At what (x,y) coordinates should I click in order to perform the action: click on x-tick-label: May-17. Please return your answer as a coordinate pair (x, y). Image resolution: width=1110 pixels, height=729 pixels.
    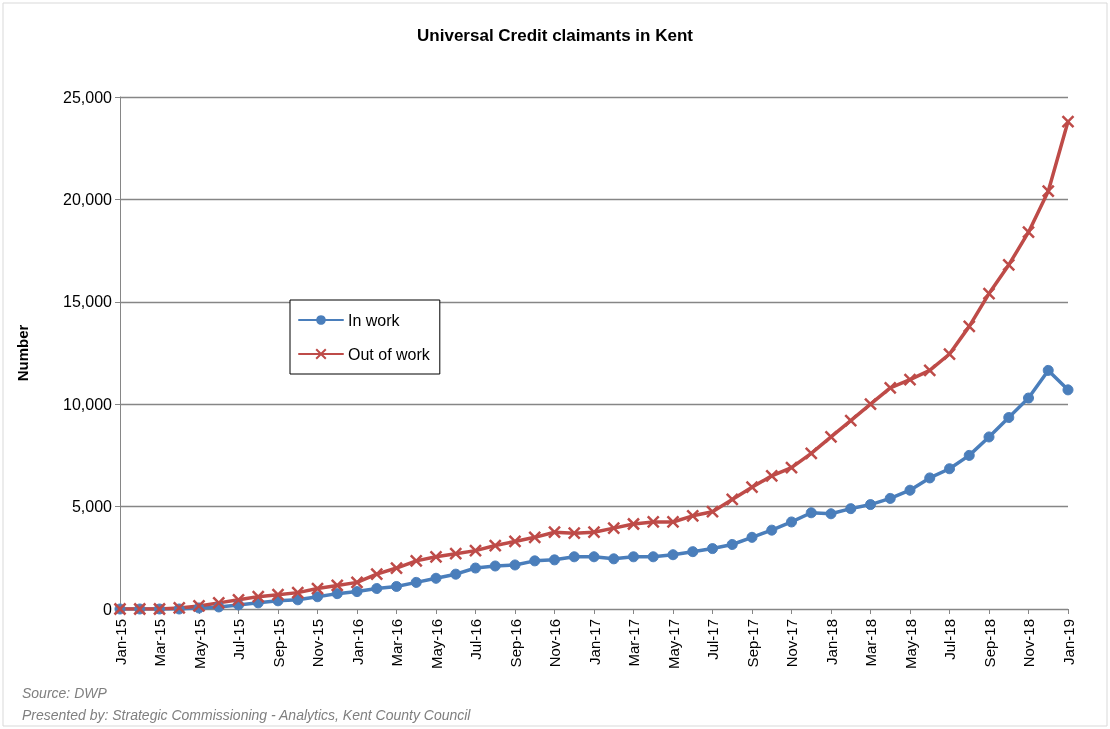
    Looking at the image, I should click on (673, 644).